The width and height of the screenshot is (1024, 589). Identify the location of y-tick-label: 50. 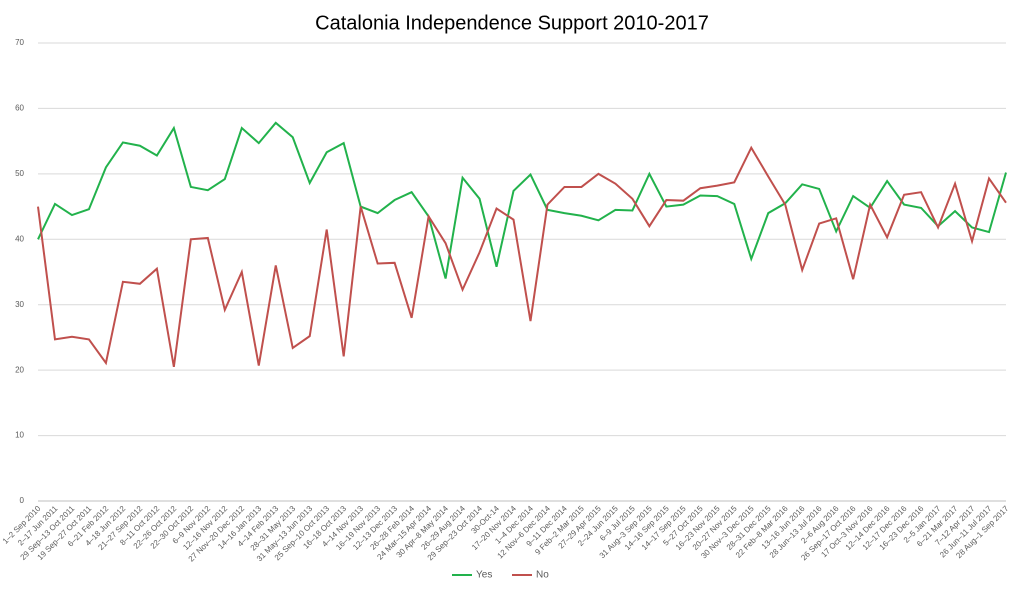
(19, 173).